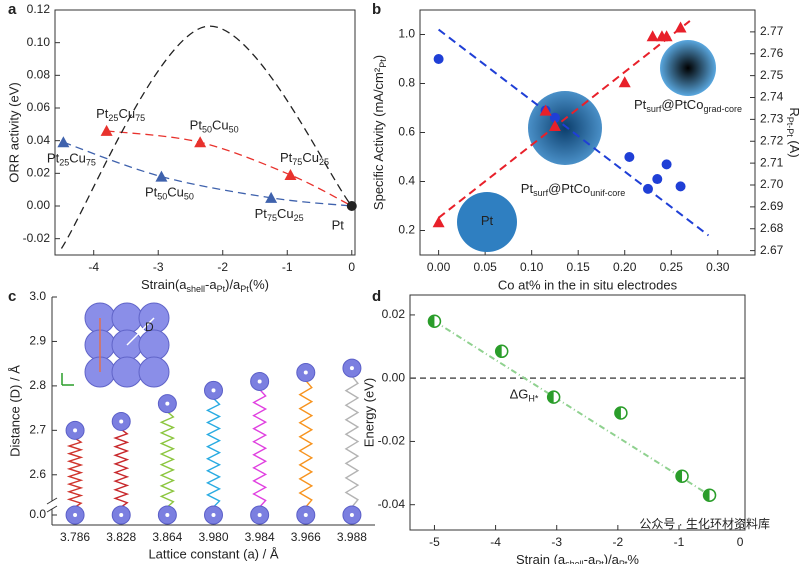 The image size is (799, 564). I want to click on y-tick-label: 0.8, so click(406, 83).